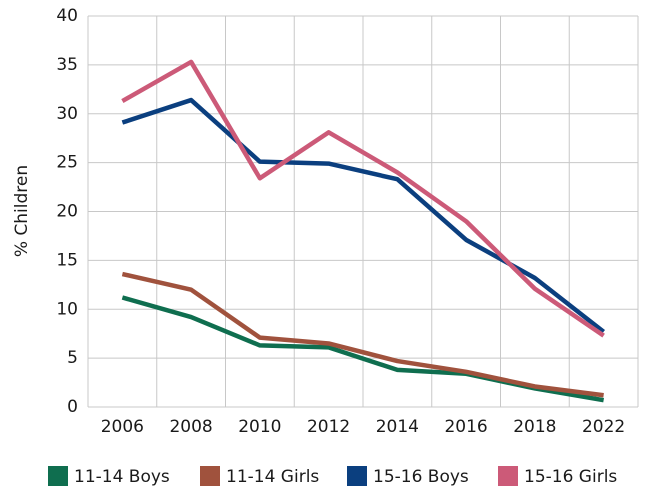  Describe the element at coordinates (122, 427) in the screenshot. I see `x-tick-label: 2006` at that location.